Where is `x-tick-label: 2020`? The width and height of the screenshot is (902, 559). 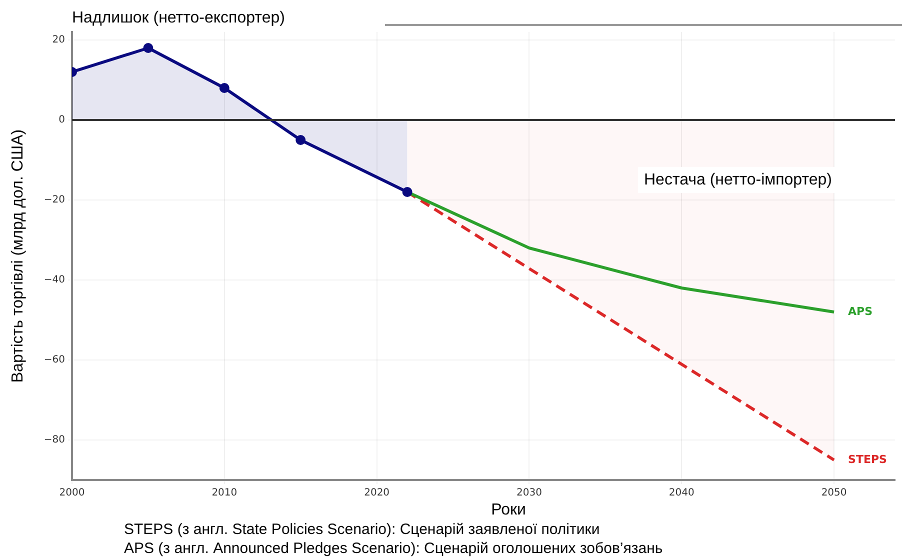 x-tick-label: 2020 is located at coordinates (377, 493).